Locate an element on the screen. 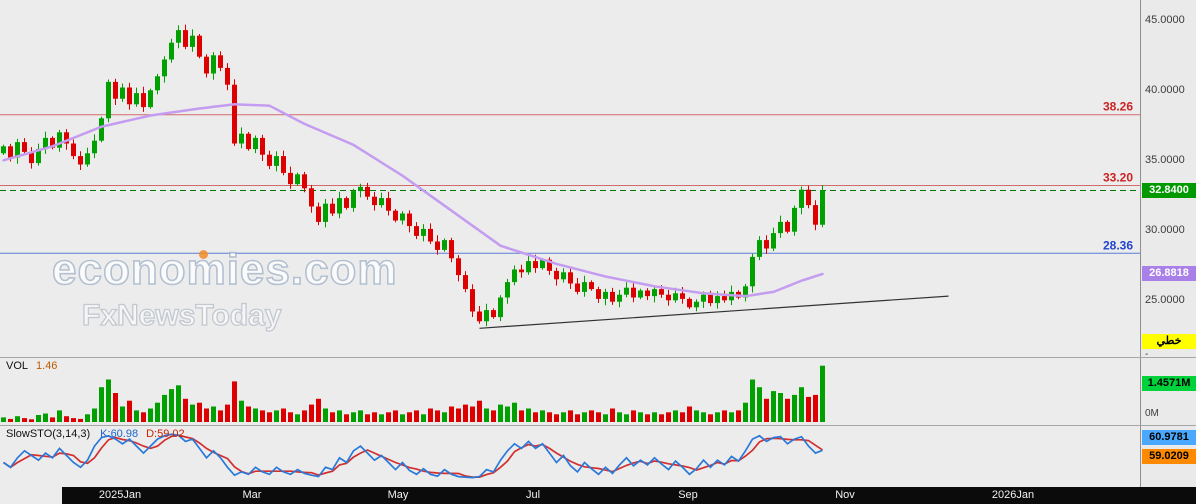 The height and width of the screenshot is (504, 1196). time-axis: 2025Jan Mar May Jul Sep Nov 2026Jan is located at coordinates (598, 495).